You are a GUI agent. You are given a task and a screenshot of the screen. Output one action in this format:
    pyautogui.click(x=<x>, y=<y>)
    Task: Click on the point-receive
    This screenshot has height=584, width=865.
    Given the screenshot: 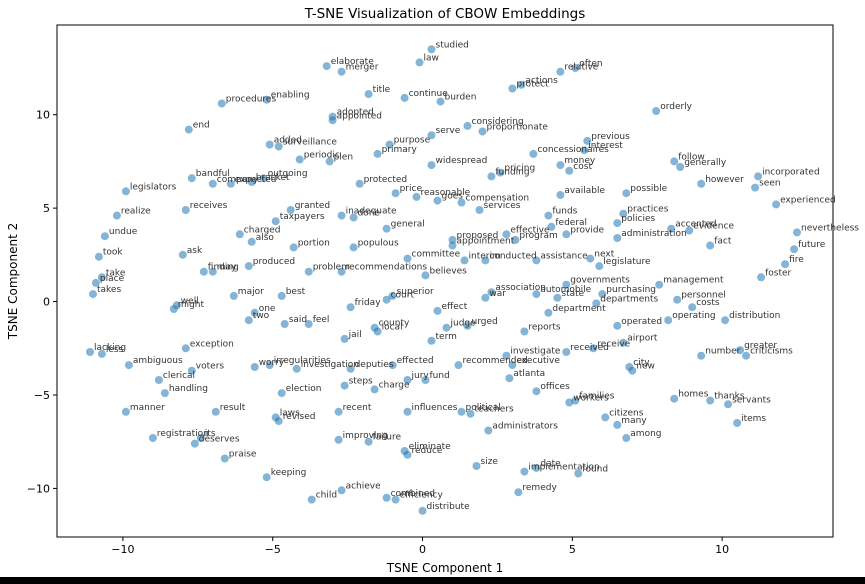 What is the action you would take?
    pyautogui.click(x=593, y=348)
    